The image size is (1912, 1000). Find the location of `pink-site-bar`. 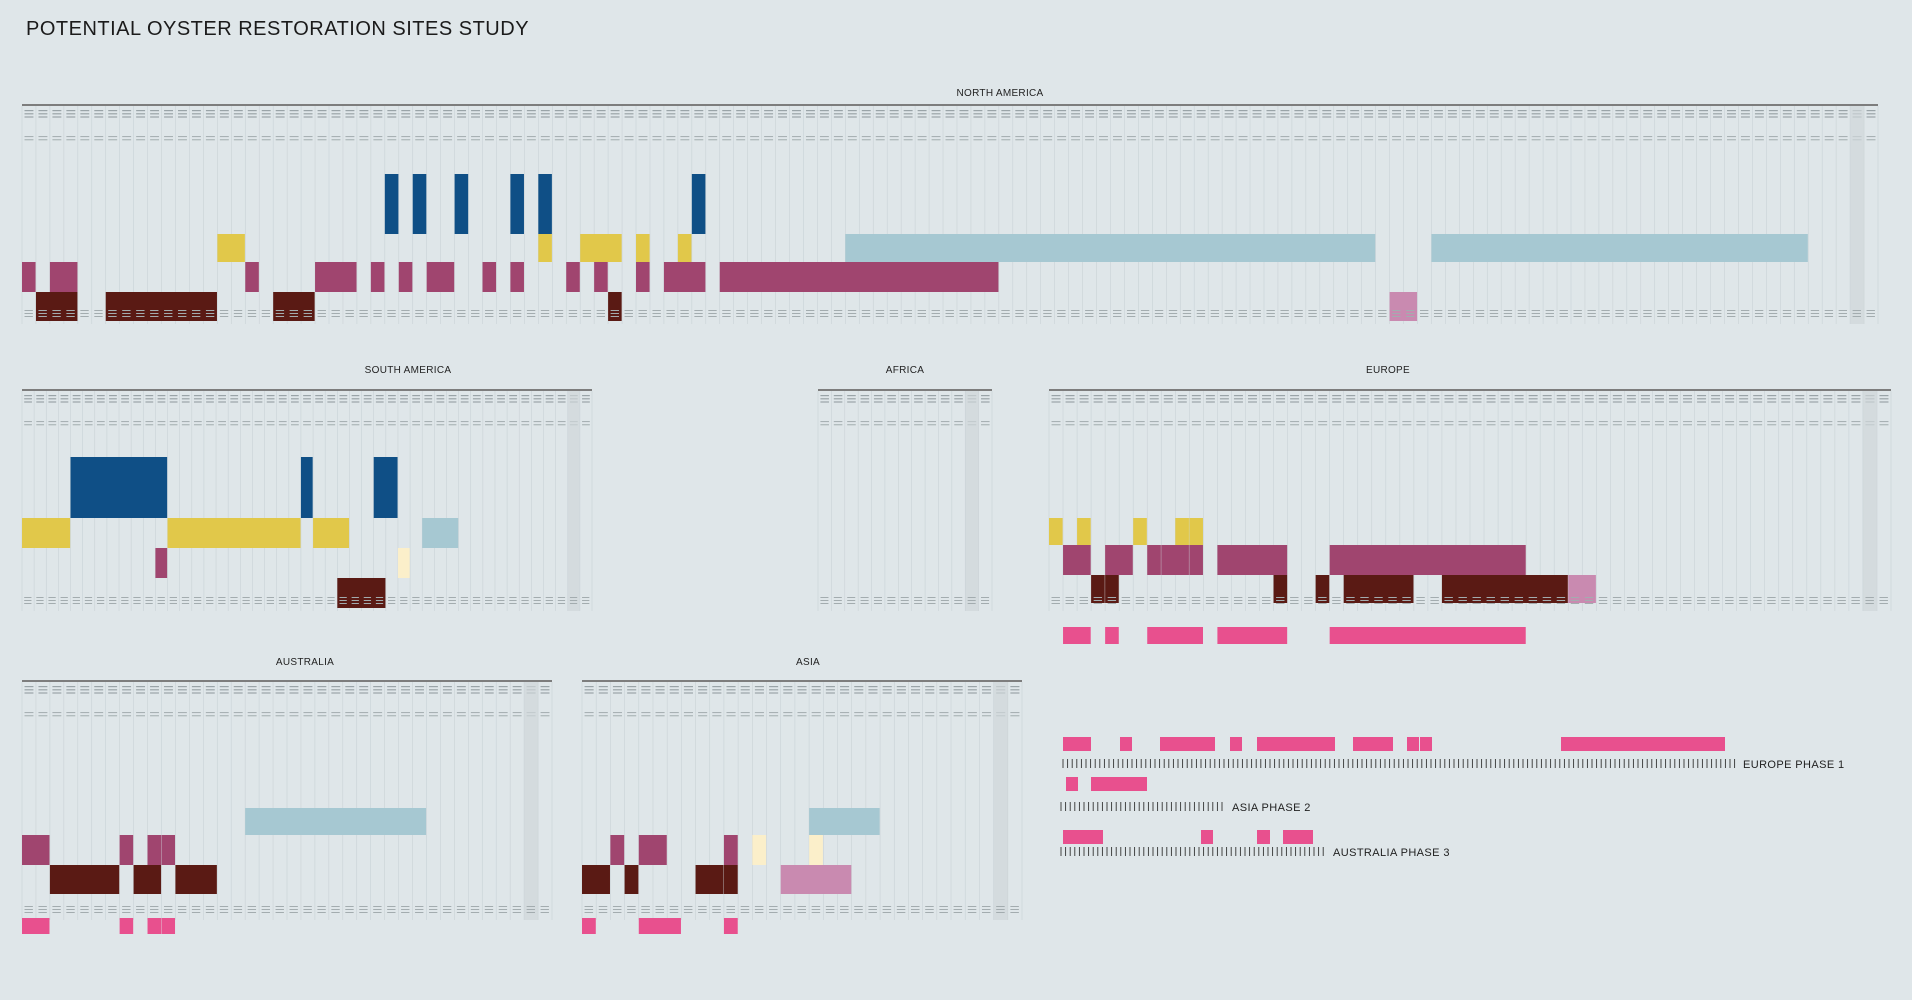

pink-site-bar is located at coordinates (1175, 635).